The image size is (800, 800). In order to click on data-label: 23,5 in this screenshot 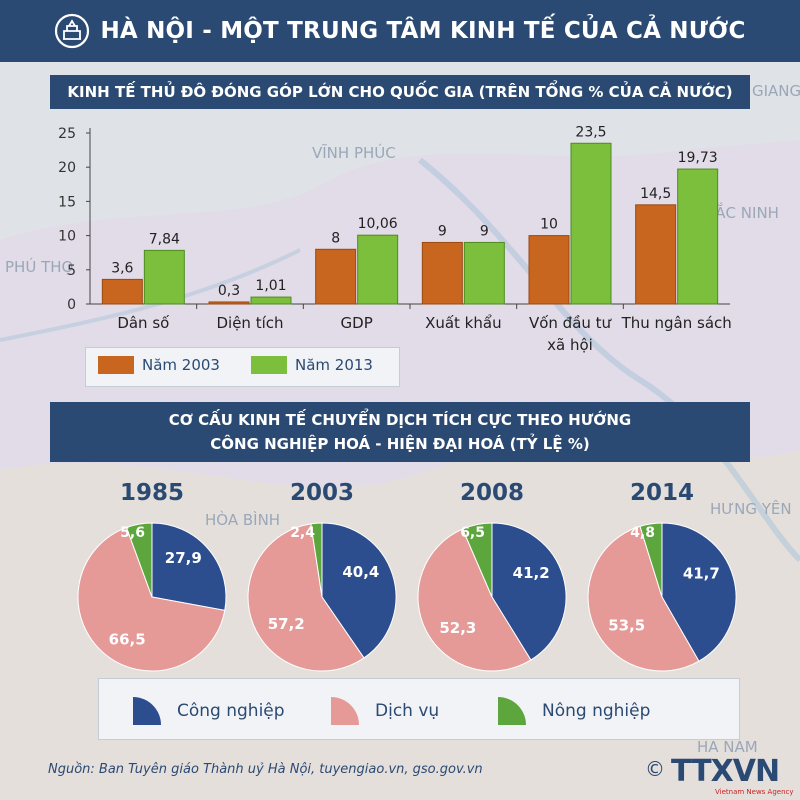, I will do `click(590, 132)`.